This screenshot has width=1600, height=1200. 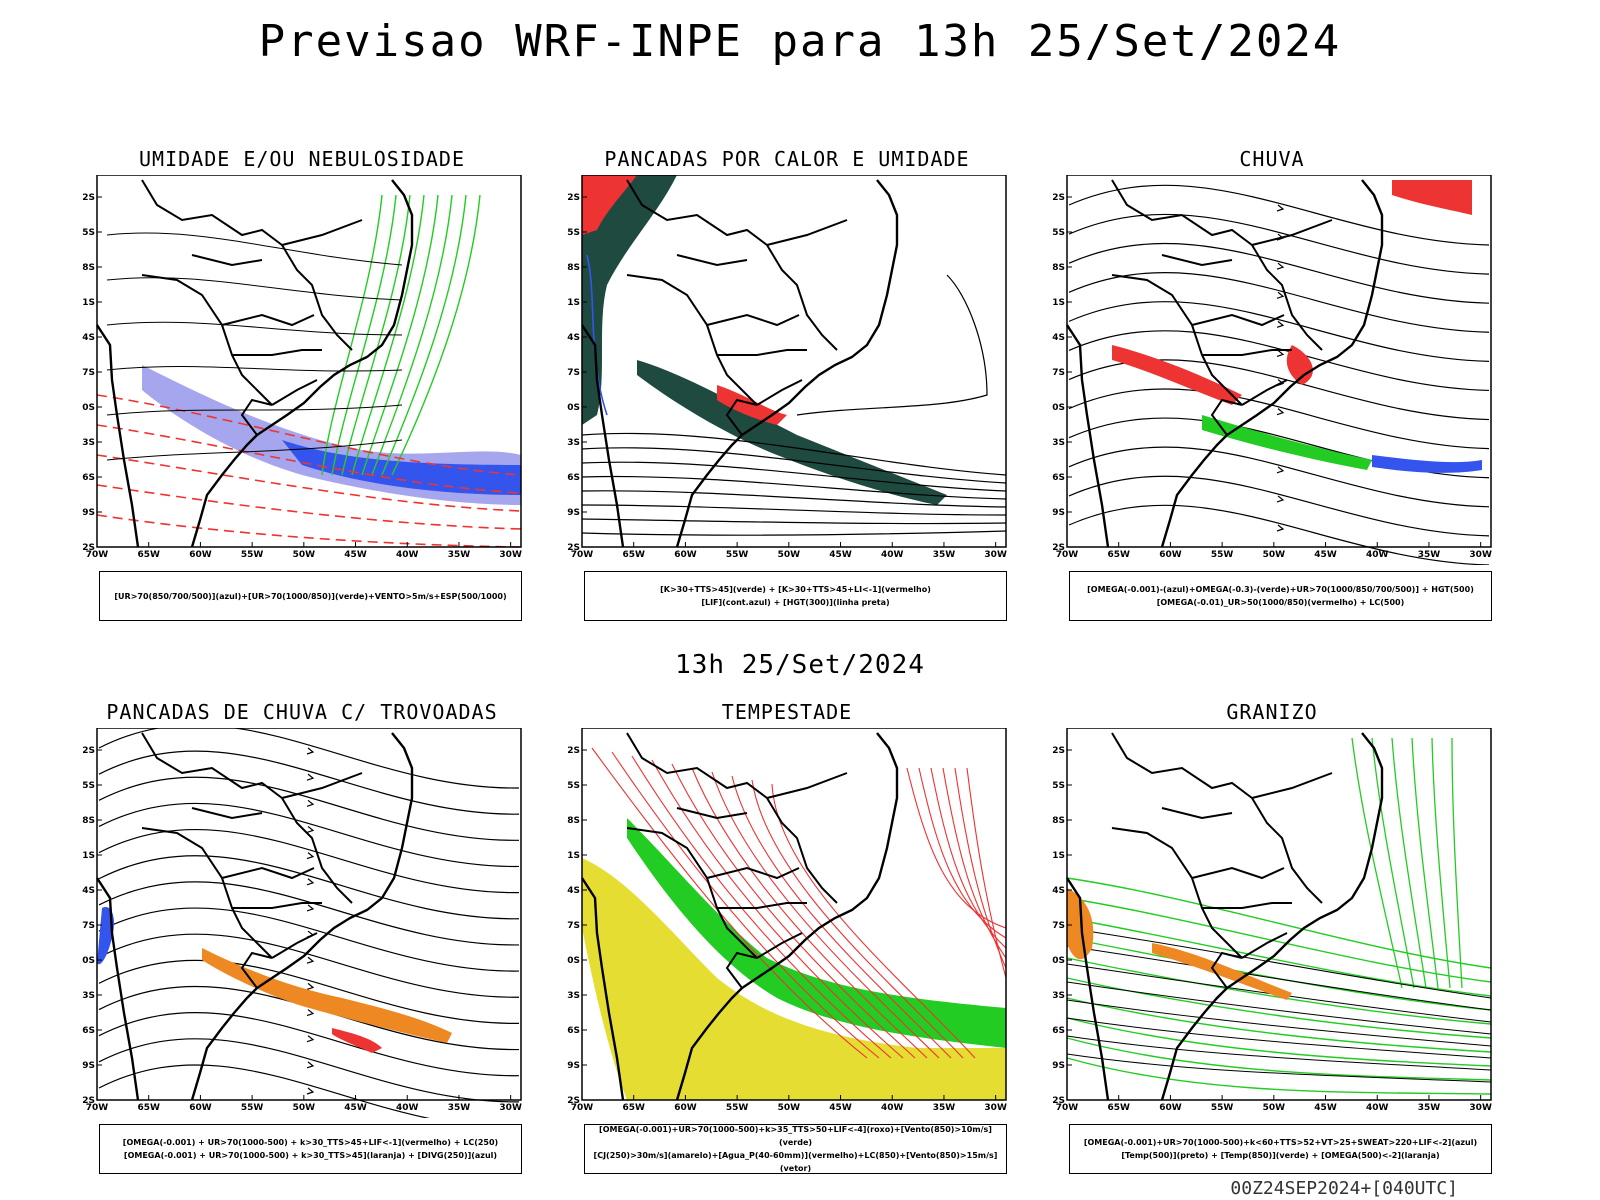 What do you see at coordinates (1344, 1188) in the screenshot?
I see `model-run-label: 00Z24SEP2024+[040UTC]` at bounding box center [1344, 1188].